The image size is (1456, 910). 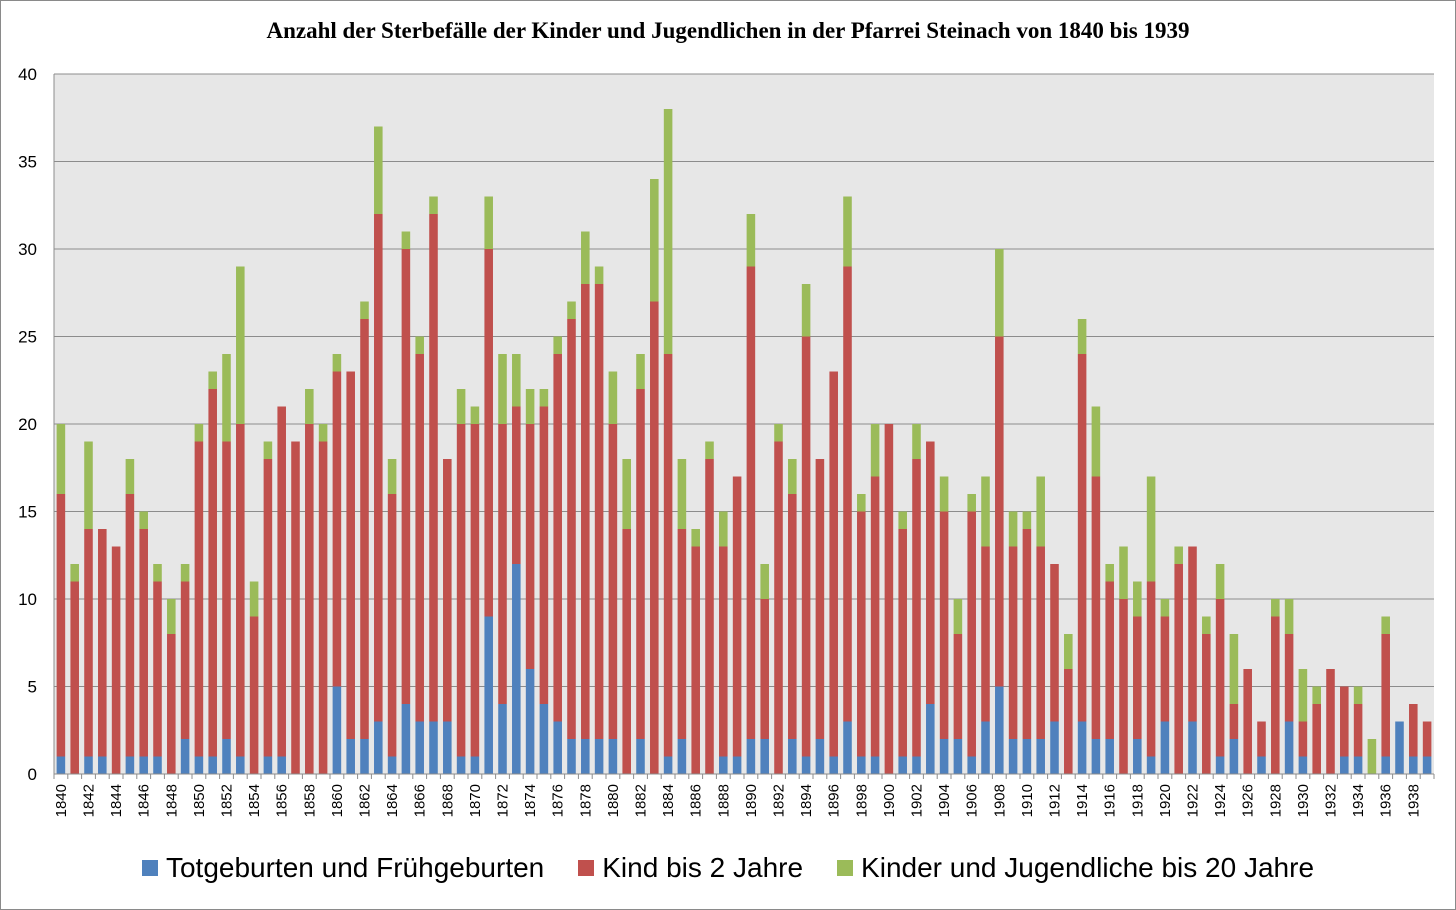 What do you see at coordinates (1137, 800) in the screenshot?
I see `x-tick-label: 1918` at bounding box center [1137, 800].